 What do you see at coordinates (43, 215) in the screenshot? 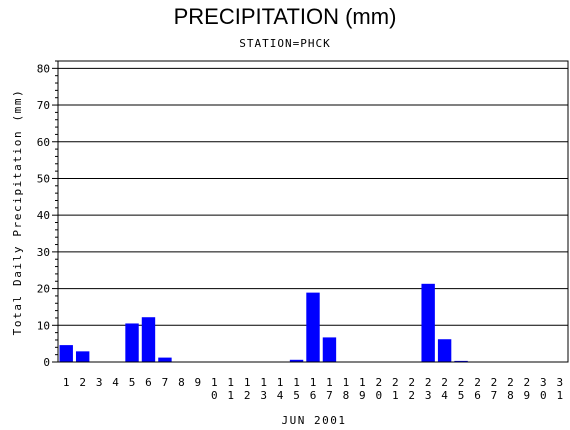
I see `y-tick-label: 40` at bounding box center [43, 215].